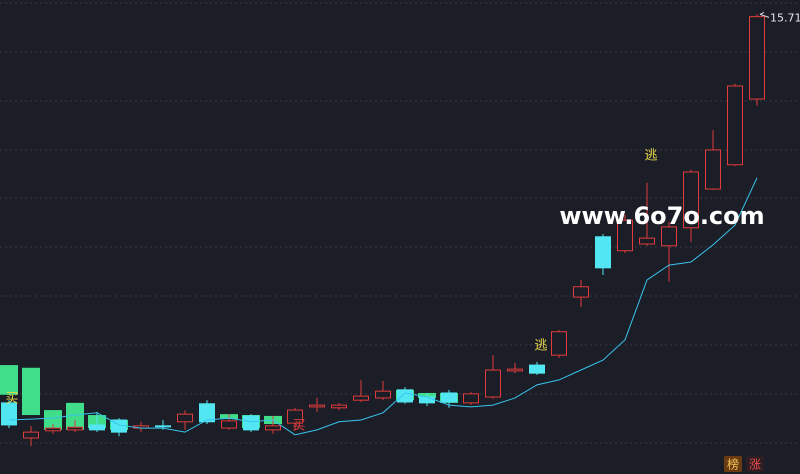  Describe the element at coordinates (785, 17) in the screenshot. I see `max-label: 15.71` at that location.